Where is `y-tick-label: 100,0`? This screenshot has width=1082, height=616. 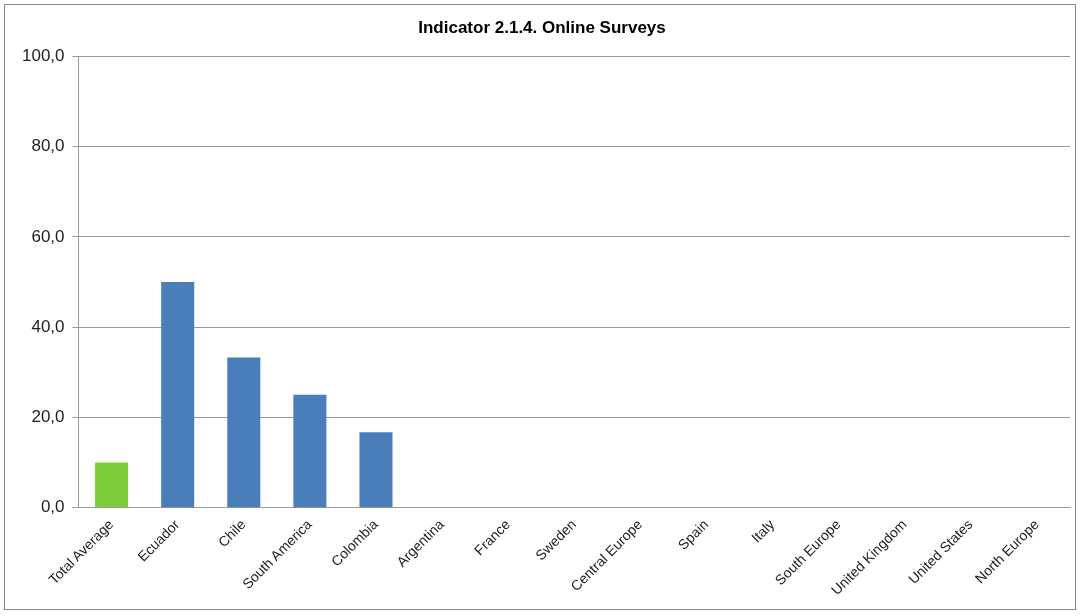
y-tick-label: 100,0 is located at coordinates (43, 56).